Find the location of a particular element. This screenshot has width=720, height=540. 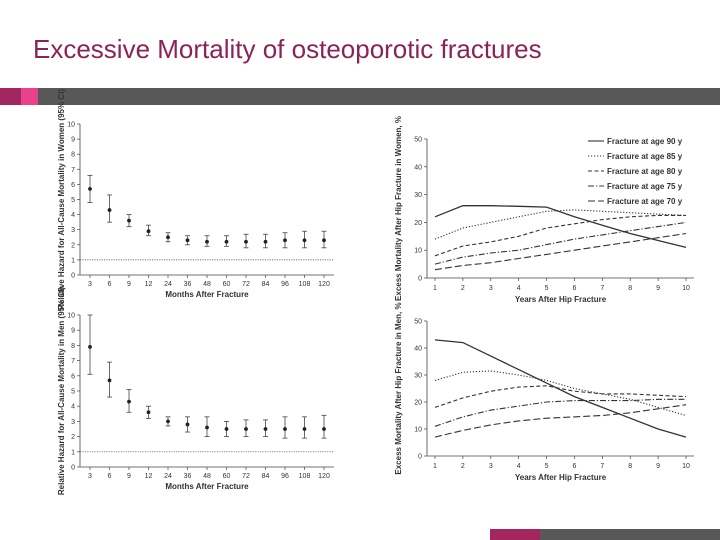

x-tick-label: 60 is located at coordinates (227, 284).